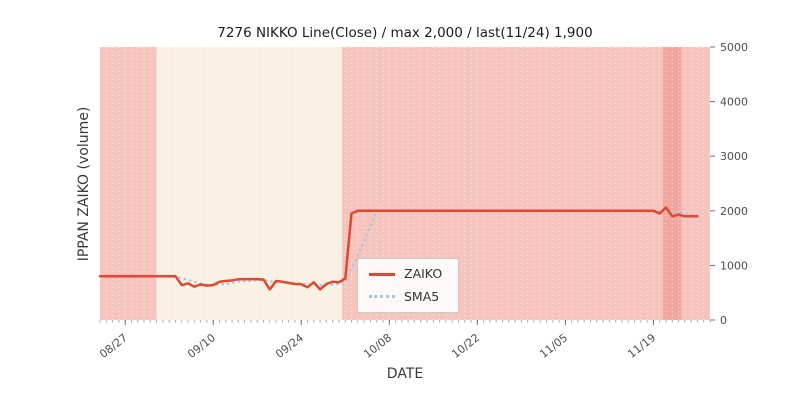 This screenshot has width=800, height=400. Describe the element at coordinates (408, 285) in the screenshot. I see `chart-legend: ZAIKO SMA5` at that location.